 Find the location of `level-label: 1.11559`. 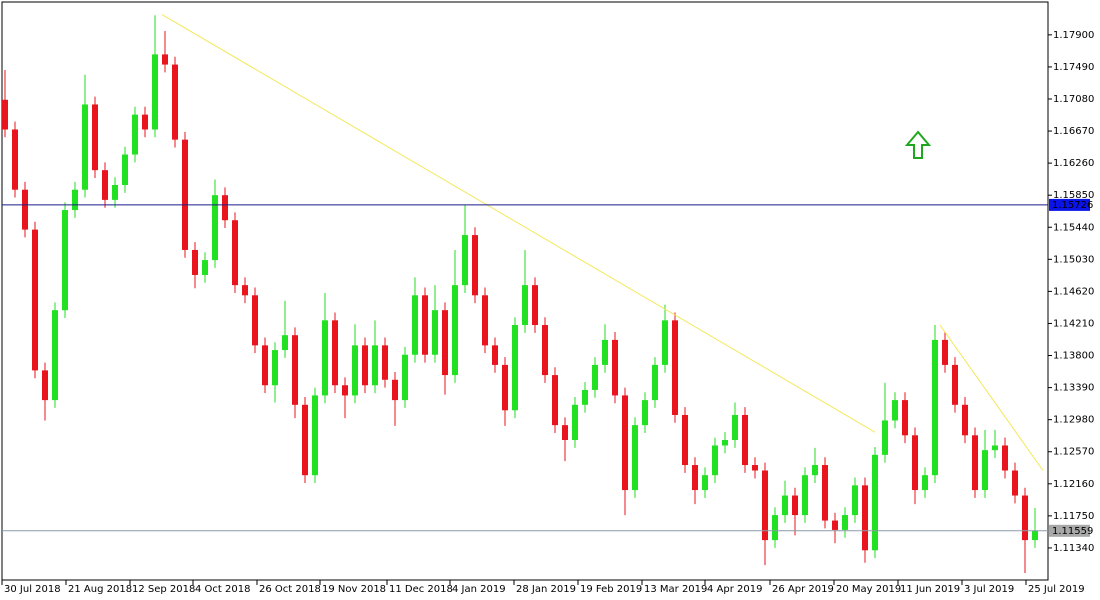

level-label: 1.11559 is located at coordinates (1072, 531).